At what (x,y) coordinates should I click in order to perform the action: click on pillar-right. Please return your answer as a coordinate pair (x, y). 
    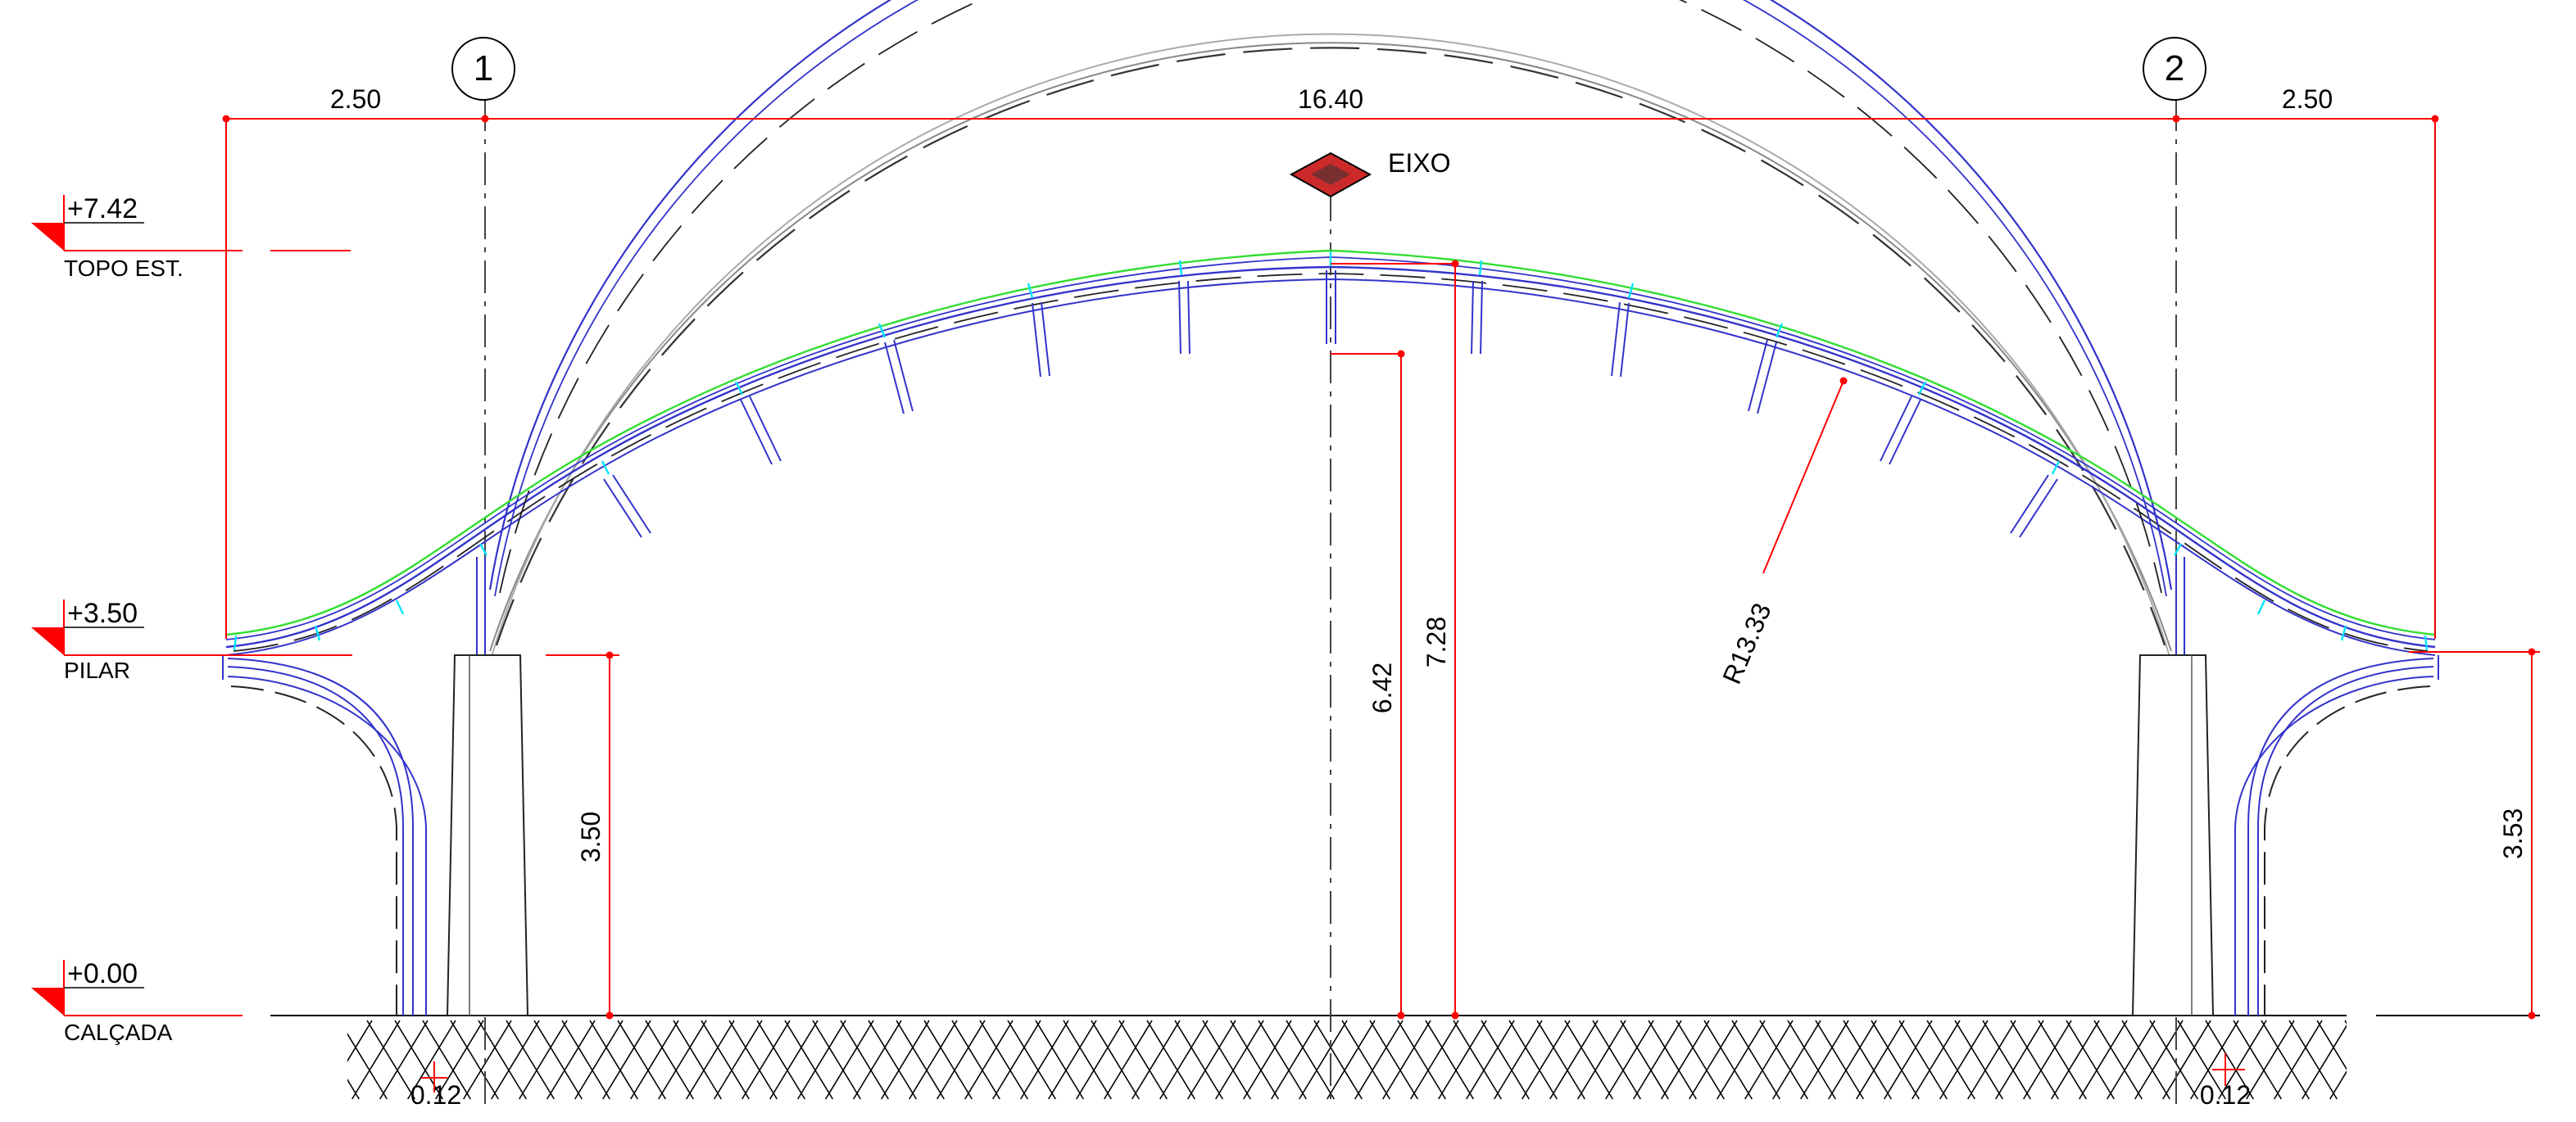
    Looking at the image, I should click on (2173, 835).